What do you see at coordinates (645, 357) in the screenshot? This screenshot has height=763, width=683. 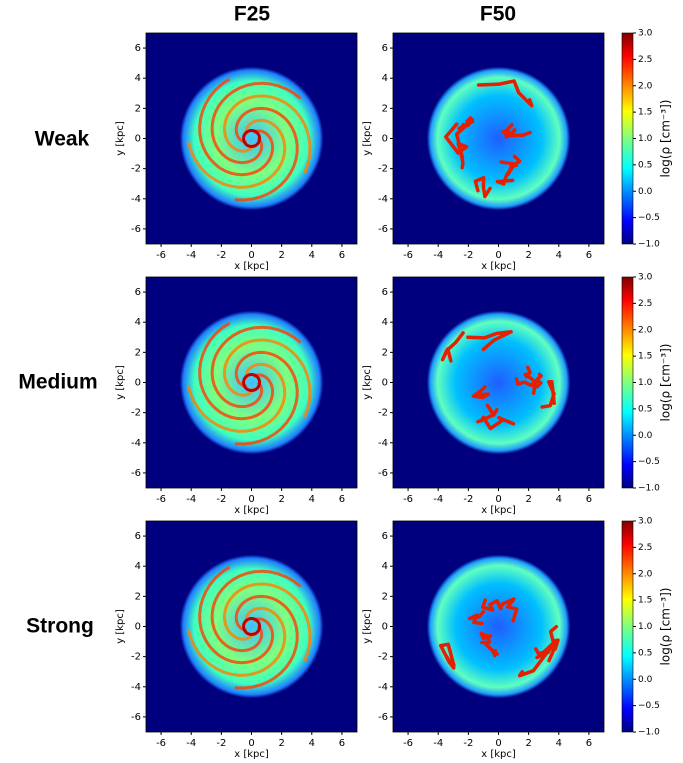 I see `colorbar-tick-label: 1.5` at bounding box center [645, 357].